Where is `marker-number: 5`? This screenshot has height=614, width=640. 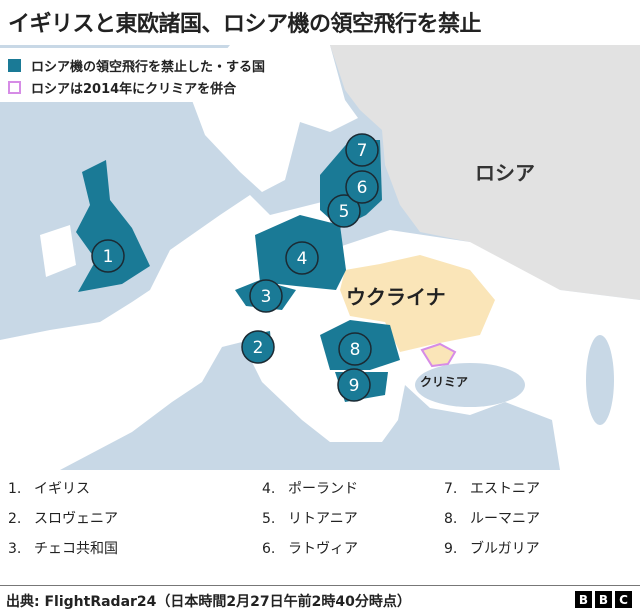
marker-number: 5 is located at coordinates (344, 212).